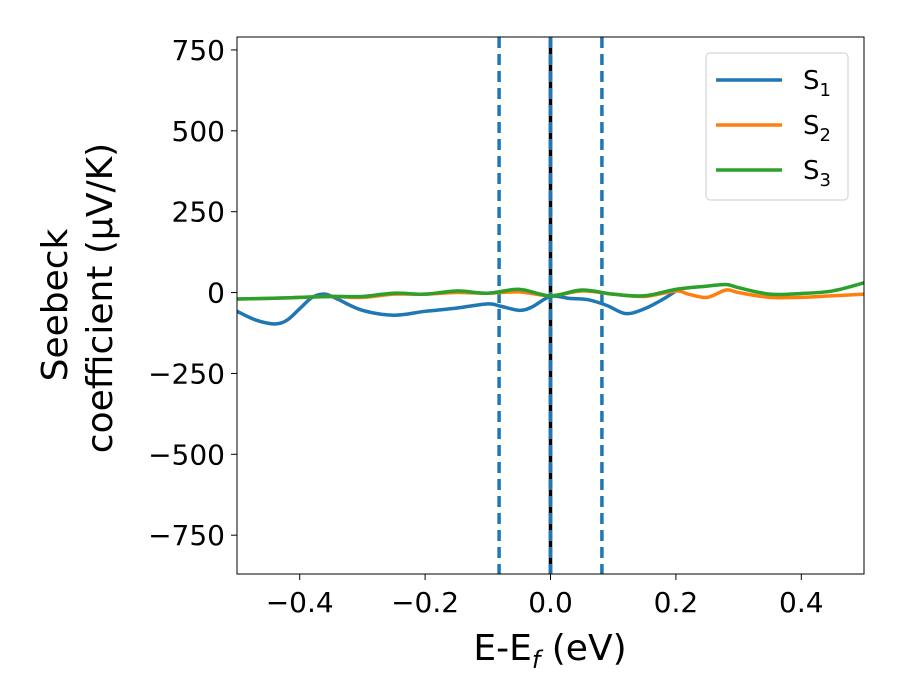  Describe the element at coordinates (192, 293) in the screenshot. I see `y-axis: 750 500 250 0 −250 −500 −750` at that location.